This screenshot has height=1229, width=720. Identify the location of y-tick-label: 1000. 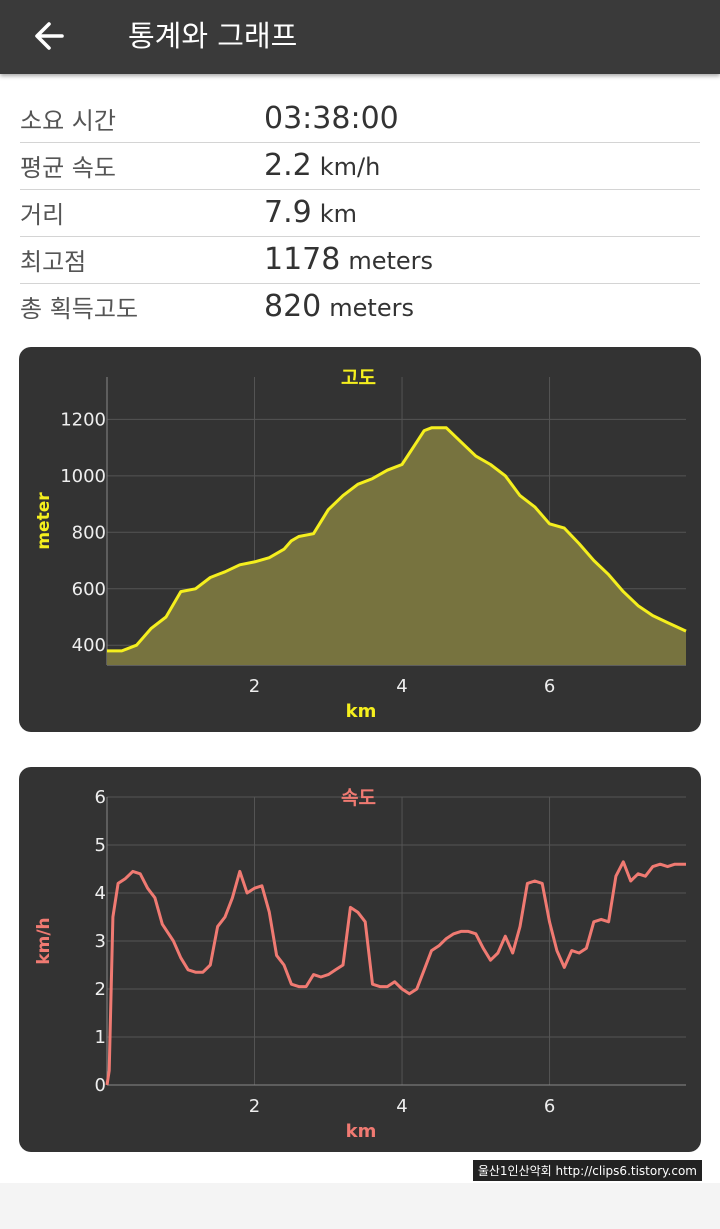
(83, 476).